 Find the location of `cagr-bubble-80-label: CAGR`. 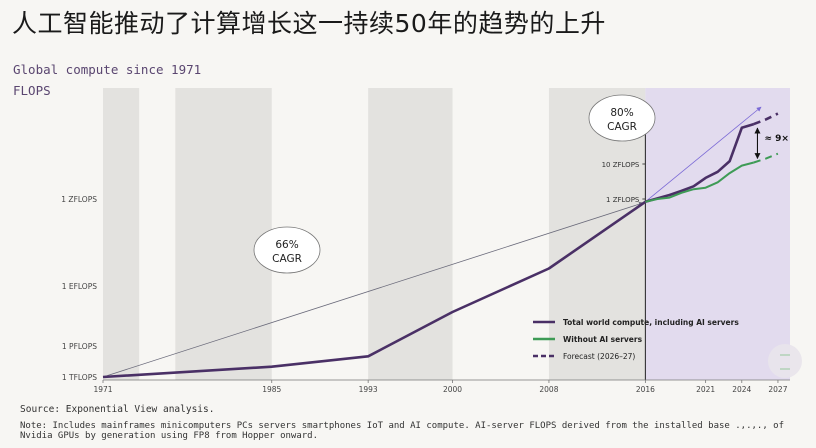

cagr-bubble-80-label: CAGR is located at coordinates (622, 127).